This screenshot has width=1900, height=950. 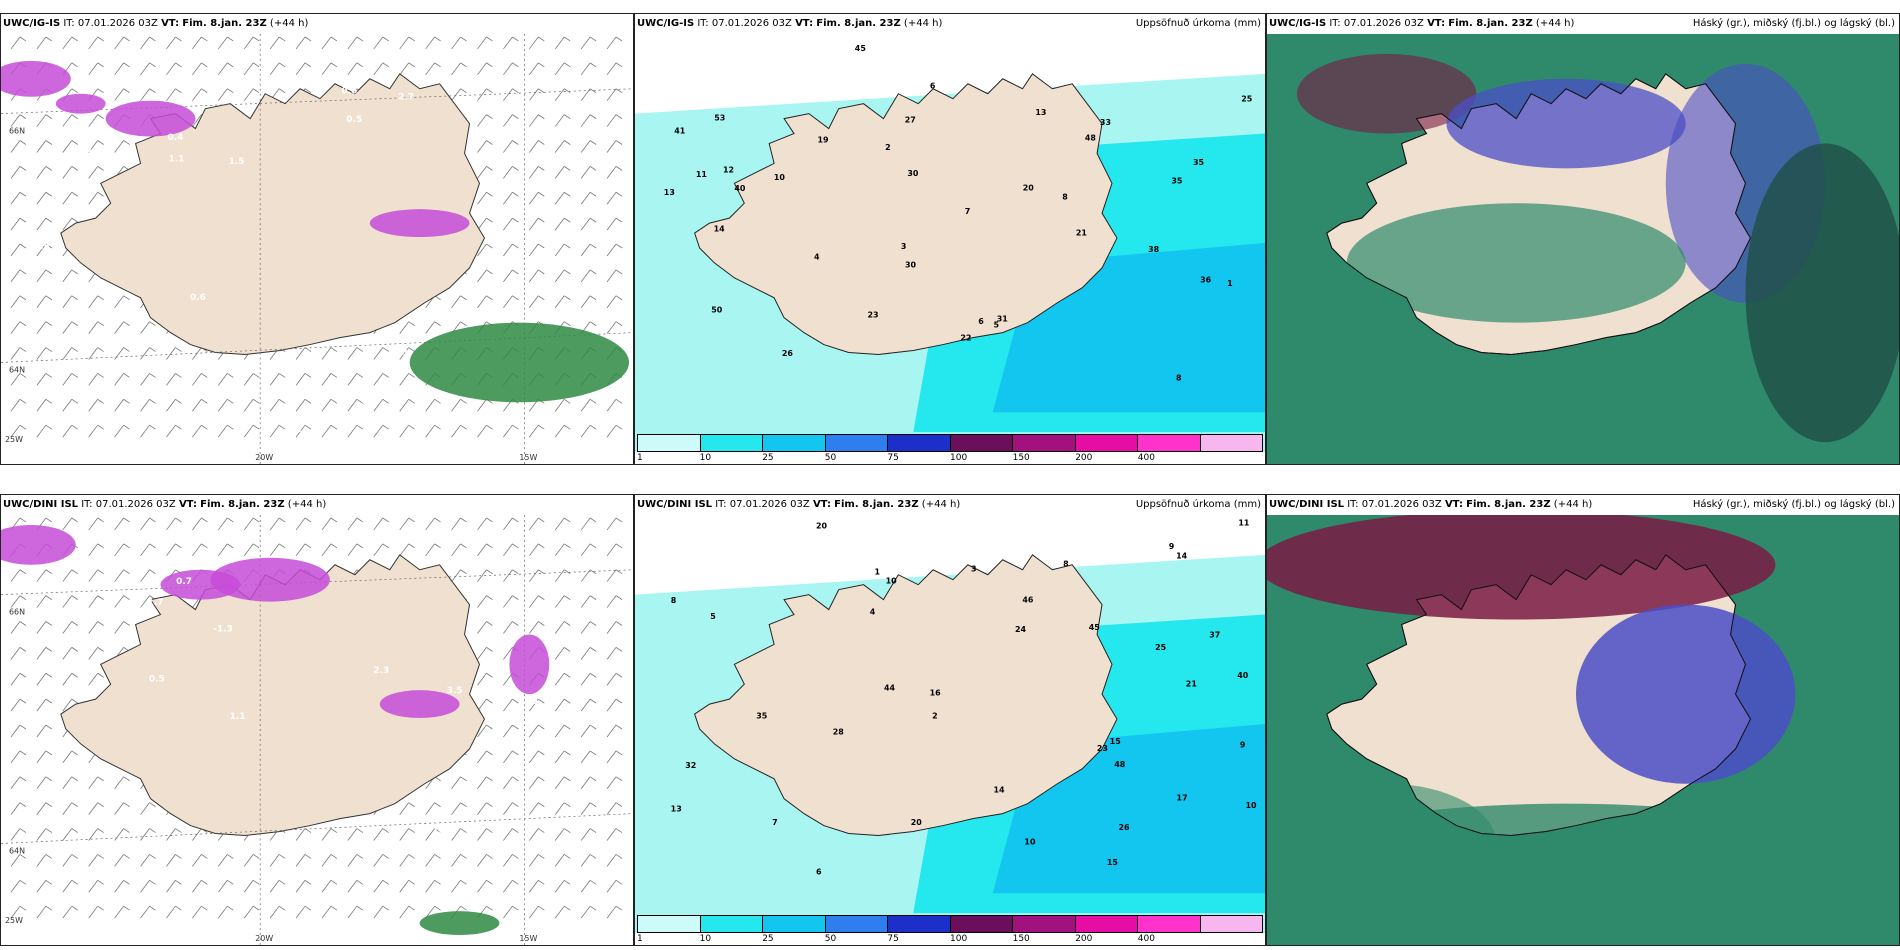 I want to click on colorbar-tick-label: 150, so click(x=1021, y=458).